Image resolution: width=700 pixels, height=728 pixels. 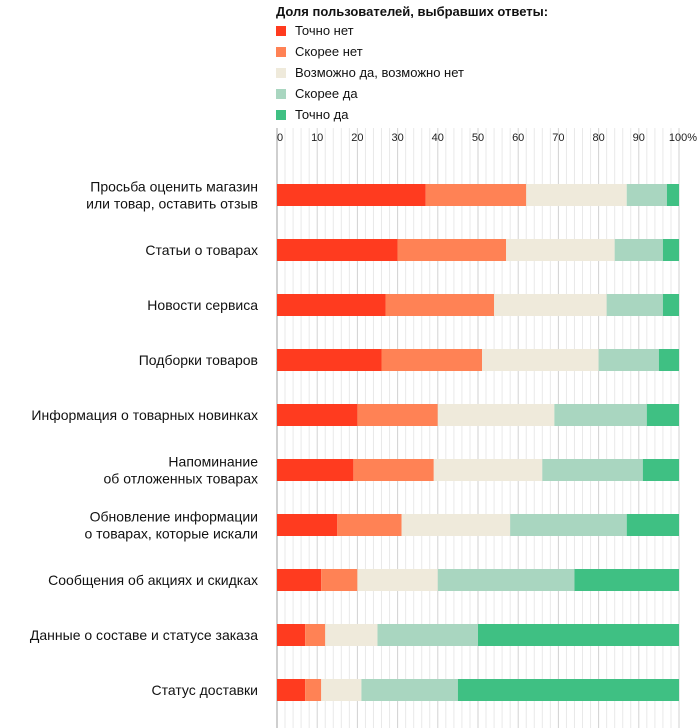 I want to click on x-tick-label: 100%, so click(x=683, y=138).